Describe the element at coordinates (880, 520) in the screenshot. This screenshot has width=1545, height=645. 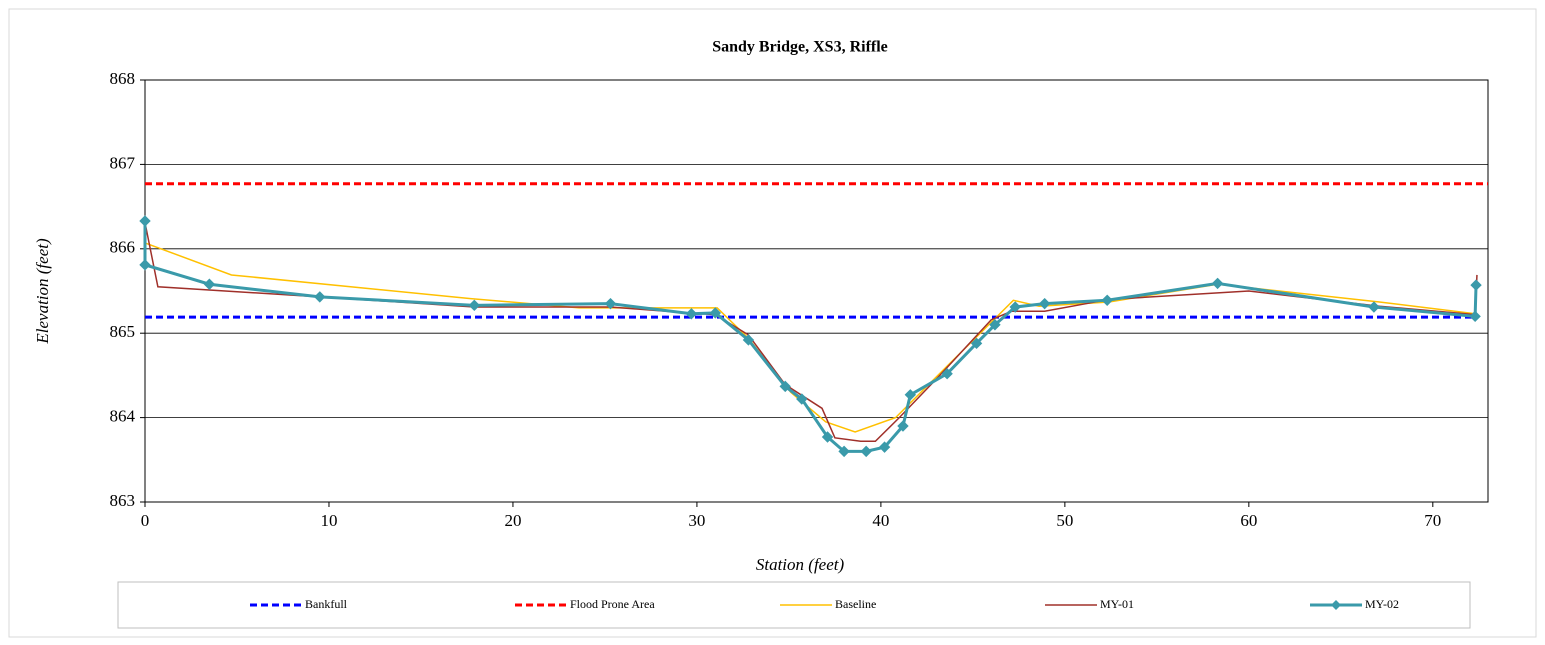
I see `x-tick-label: 40` at that location.